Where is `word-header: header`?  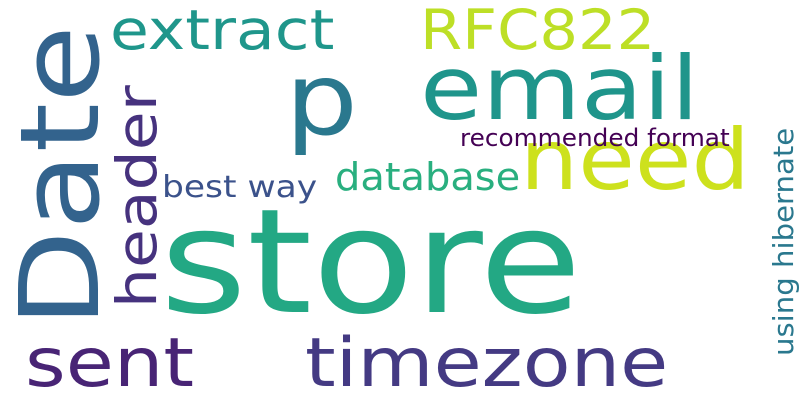
word-header: header is located at coordinates (137, 197).